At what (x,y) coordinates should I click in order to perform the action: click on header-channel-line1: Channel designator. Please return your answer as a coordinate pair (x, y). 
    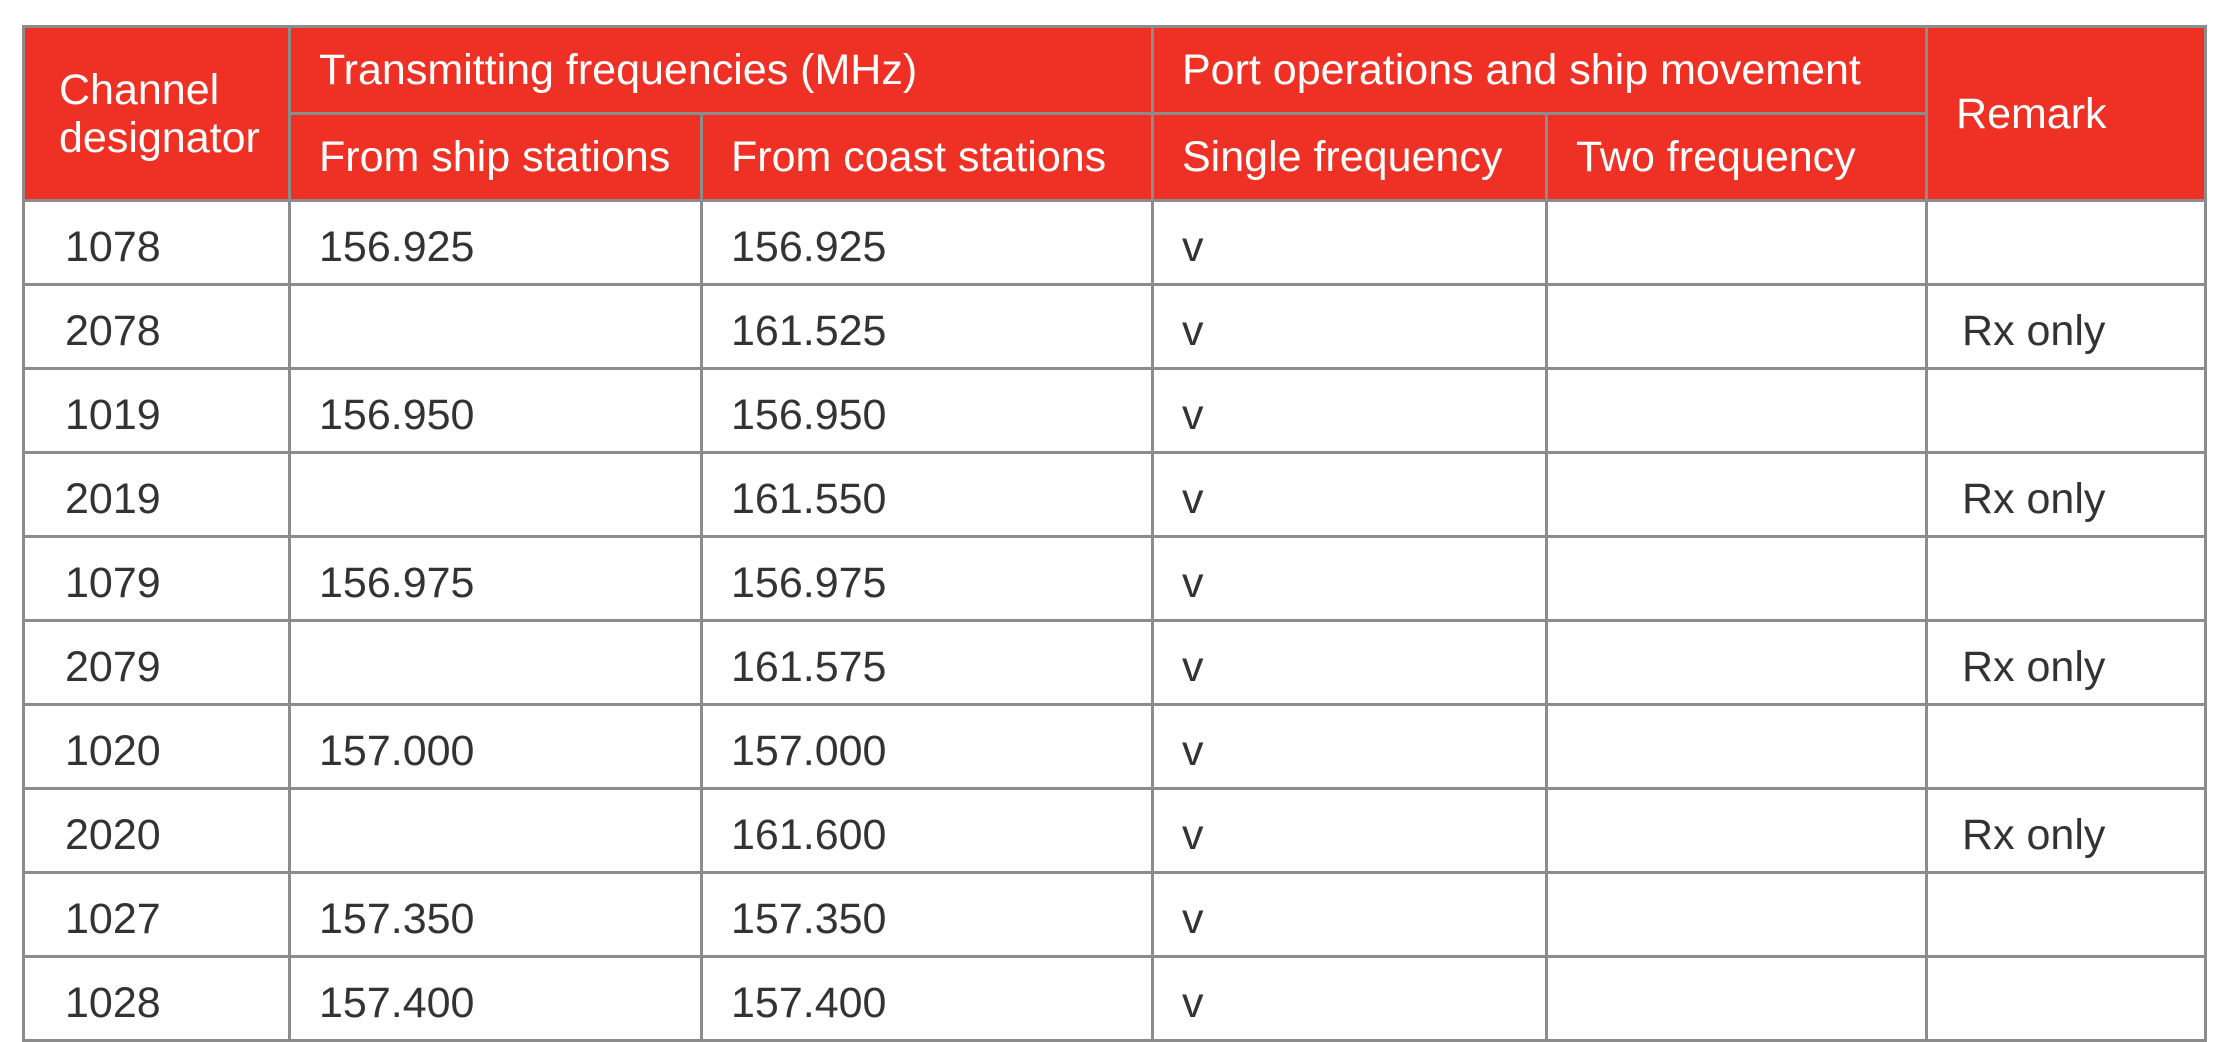
    Looking at the image, I should click on (159, 113).